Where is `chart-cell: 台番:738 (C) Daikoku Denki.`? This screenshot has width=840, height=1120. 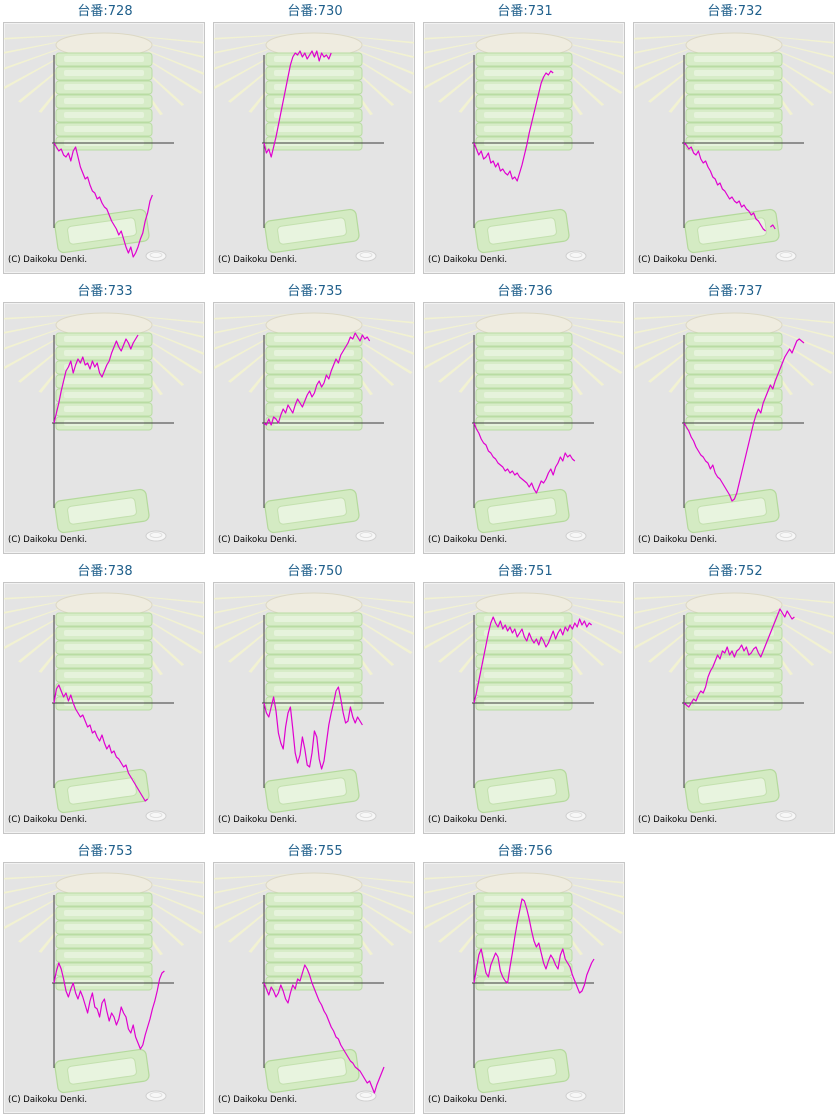 chart-cell: 台番:738 (C) Daikoku Denki. is located at coordinates (105, 700).